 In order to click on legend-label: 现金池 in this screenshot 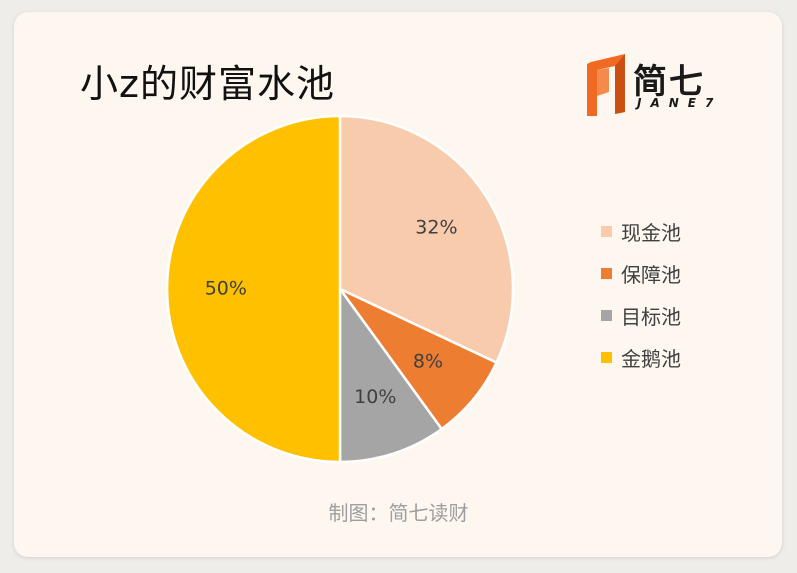, I will do `click(651, 232)`.